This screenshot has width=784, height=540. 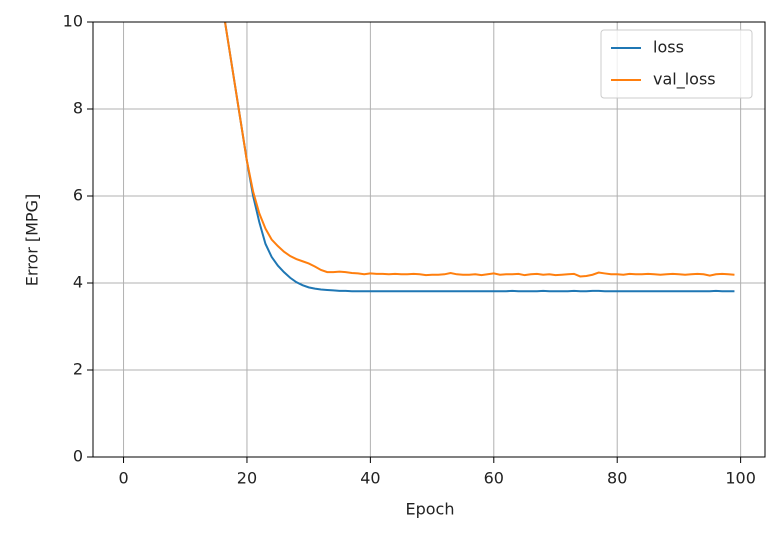 I want to click on legend-label: loss, so click(x=668, y=47).